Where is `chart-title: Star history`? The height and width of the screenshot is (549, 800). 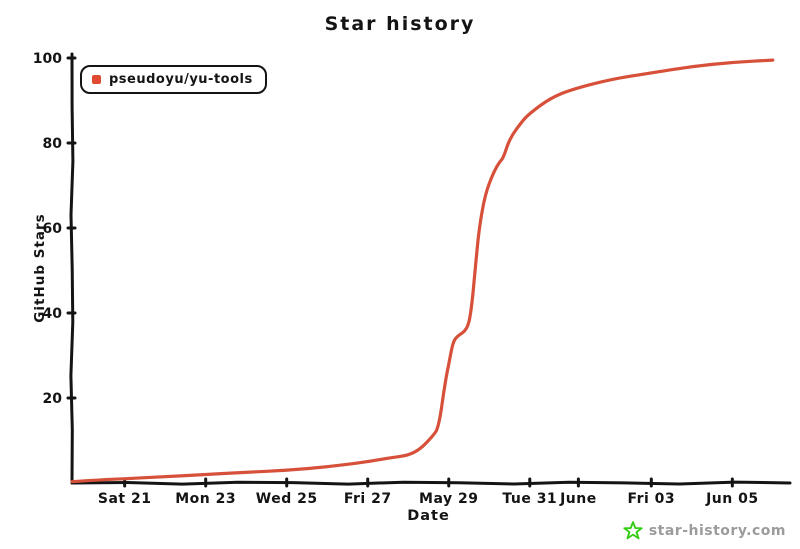
chart-title: Star history is located at coordinates (400, 24).